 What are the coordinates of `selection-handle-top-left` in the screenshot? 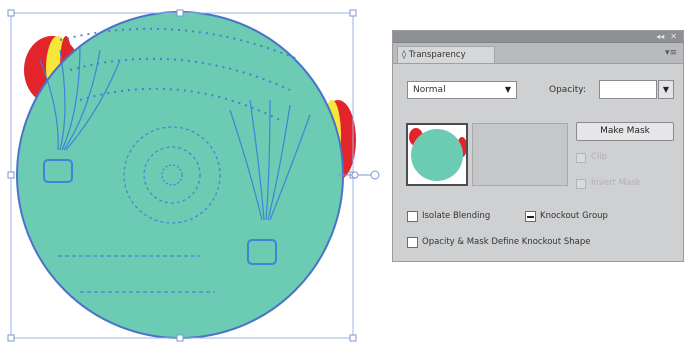 It's located at (11, 13).